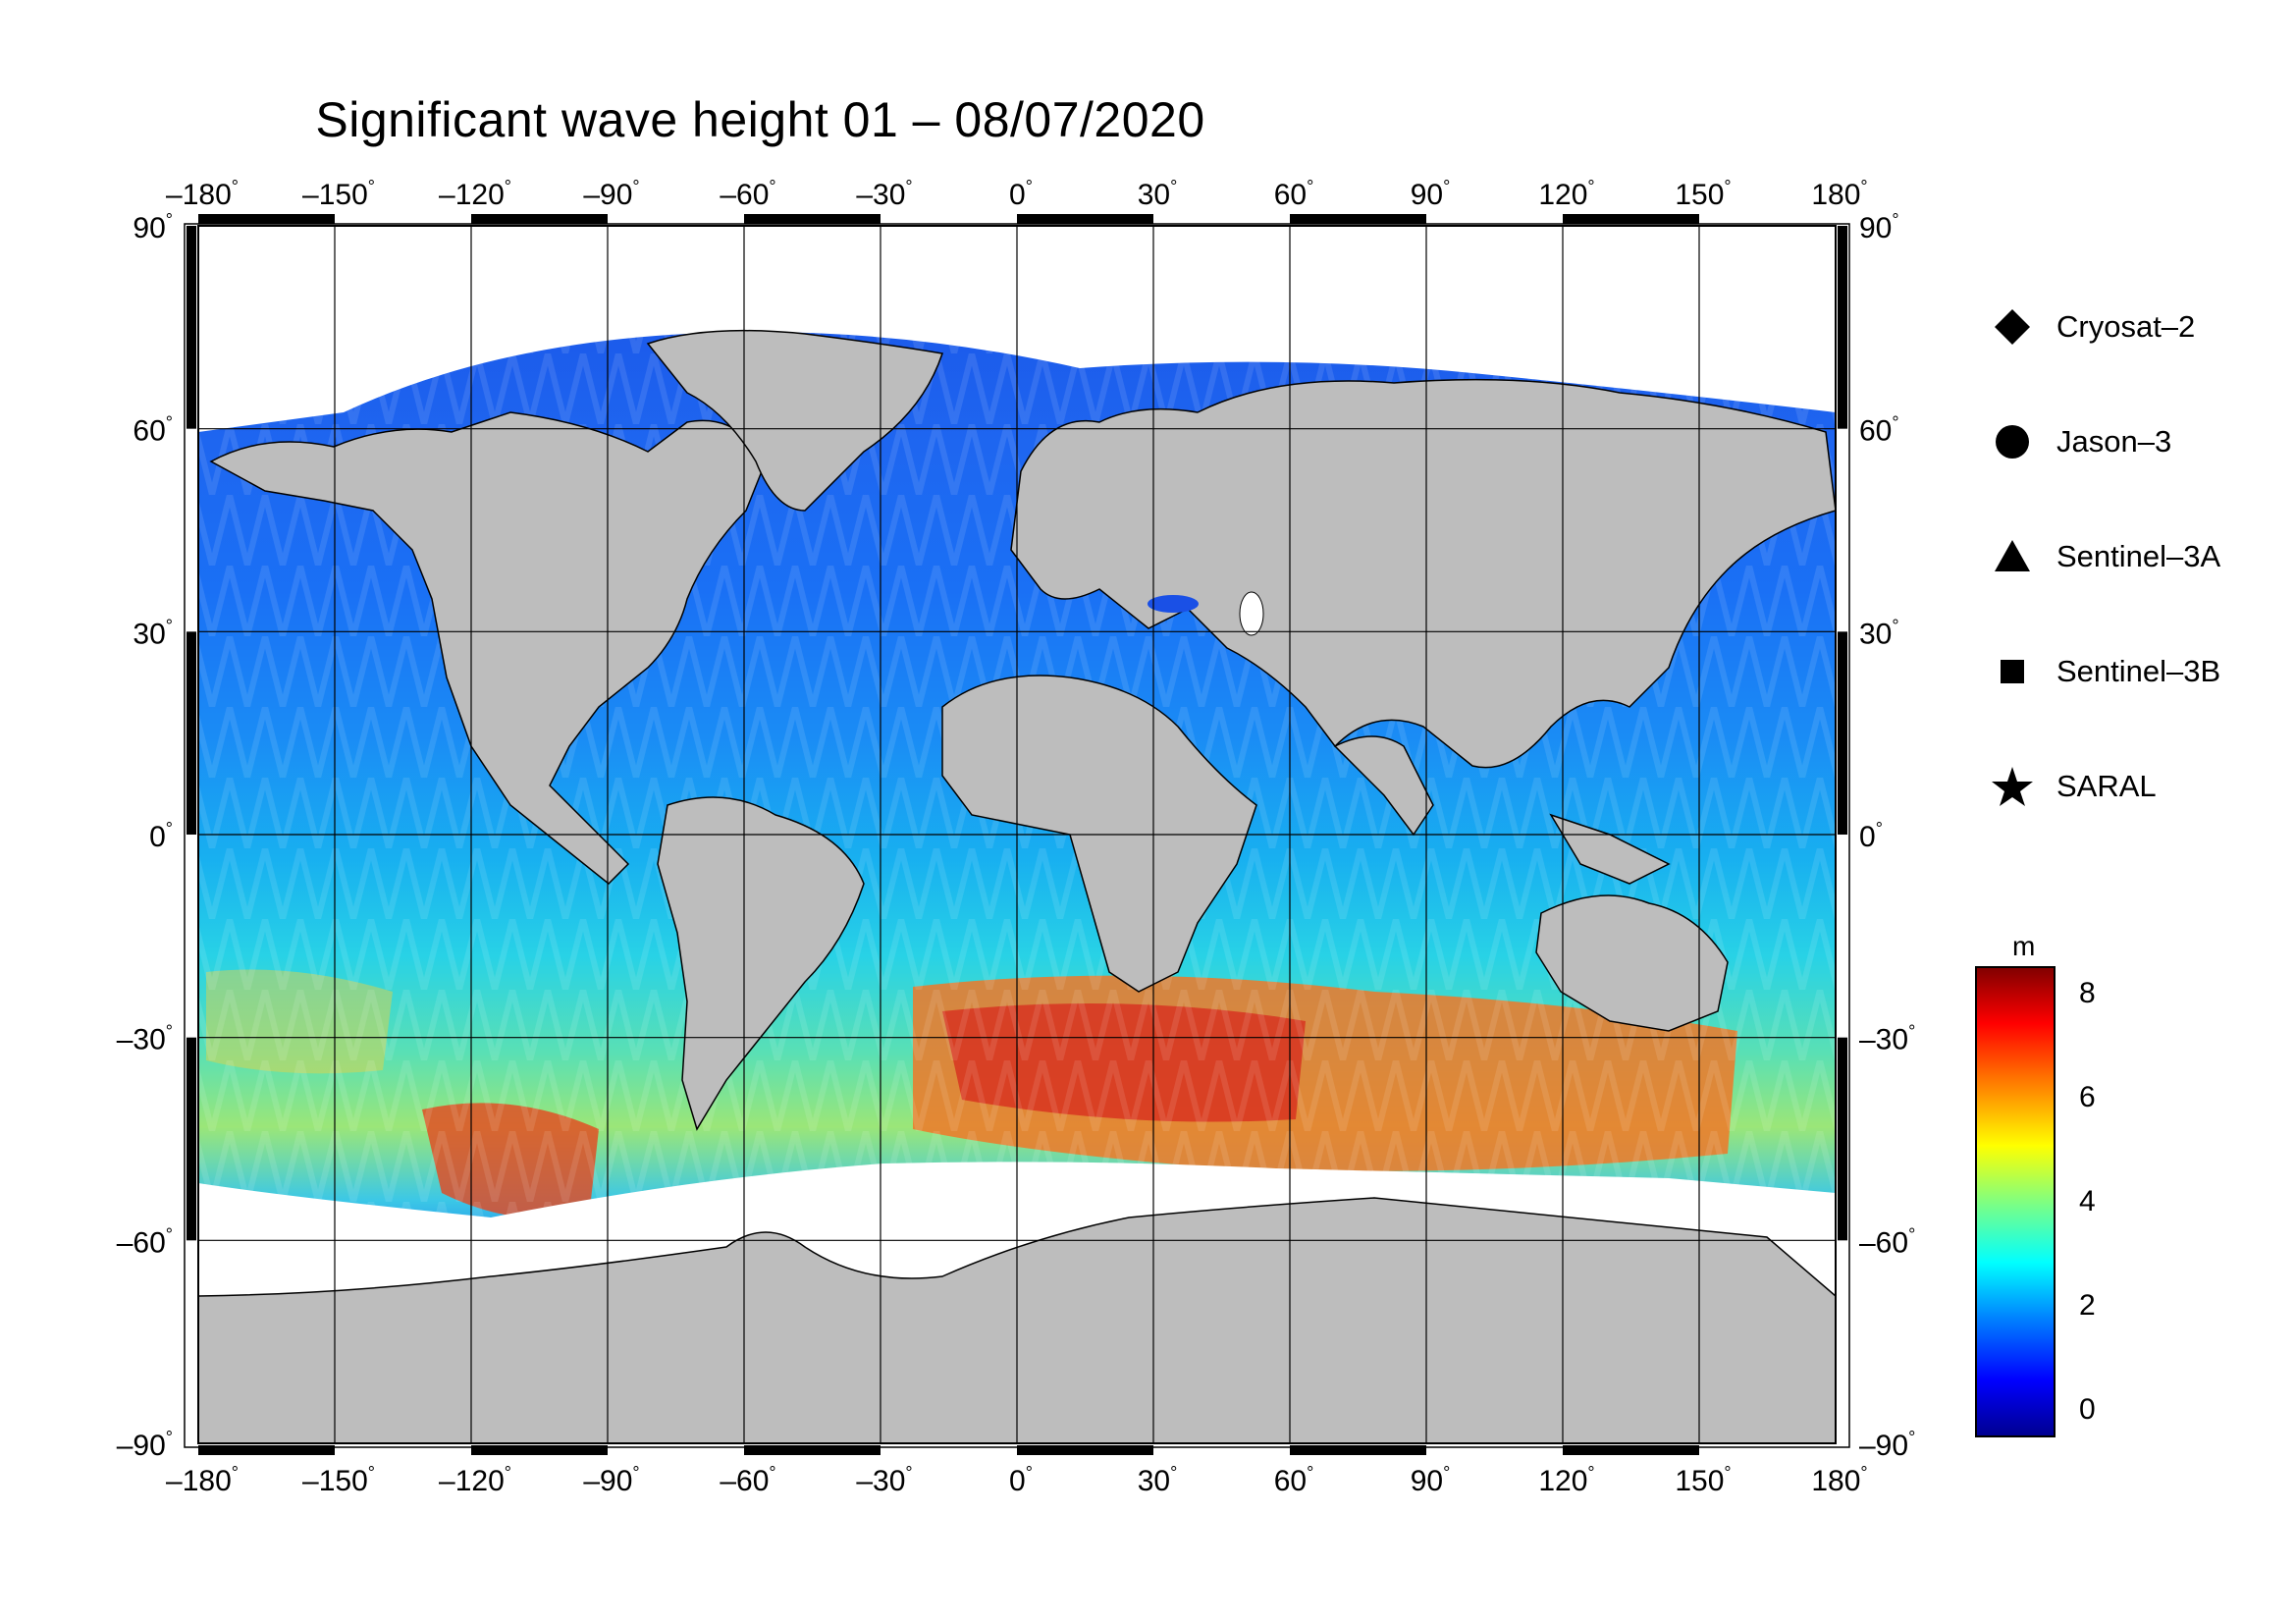  I want to click on greenland, so click(794, 421).